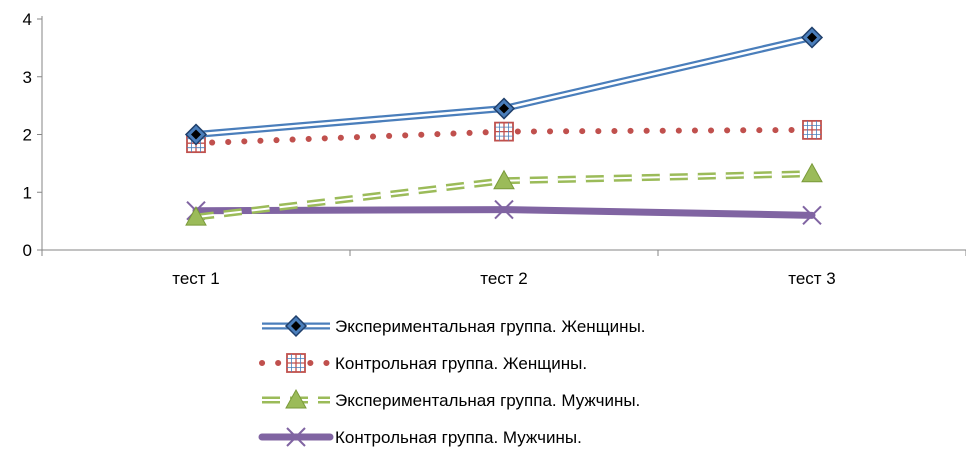 The height and width of the screenshot is (457, 966). What do you see at coordinates (461, 363) in the screenshot?
I see `legend-label: Контрольная группа. Женщины.` at bounding box center [461, 363].